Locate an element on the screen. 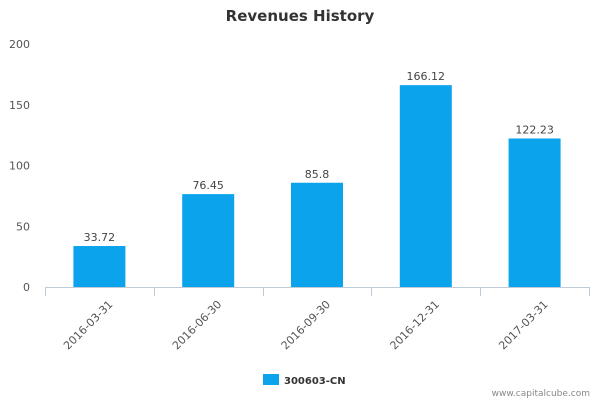 This screenshot has height=400, width=600. x-tick-label: 2016-03-31 is located at coordinates (88, 325).